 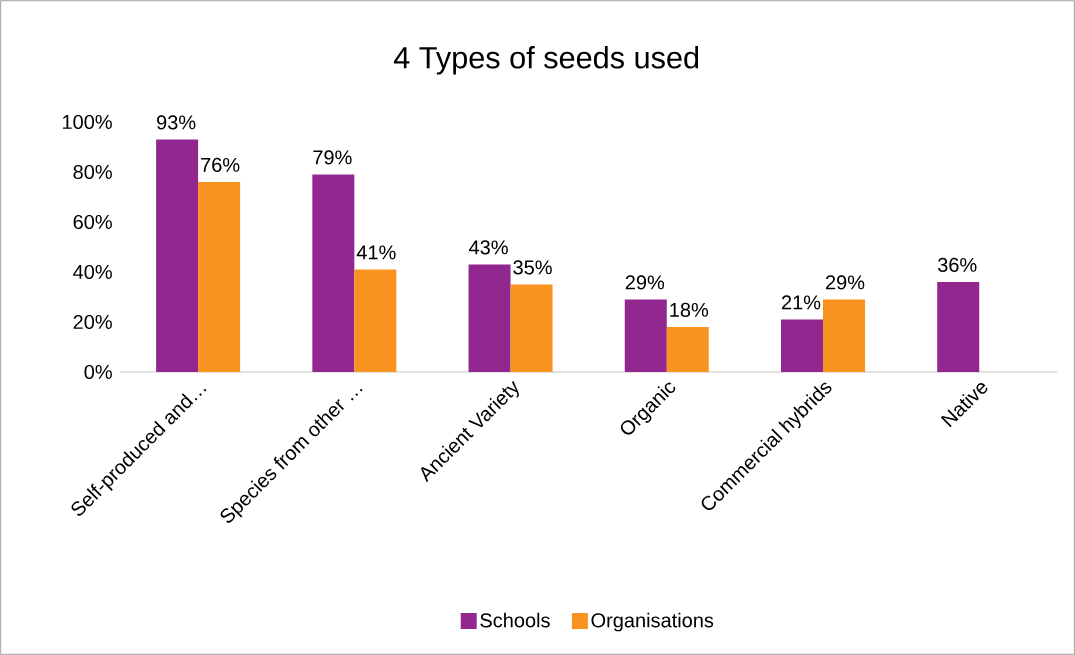 I want to click on y-tick-label: 60%, so click(x=92, y=222).